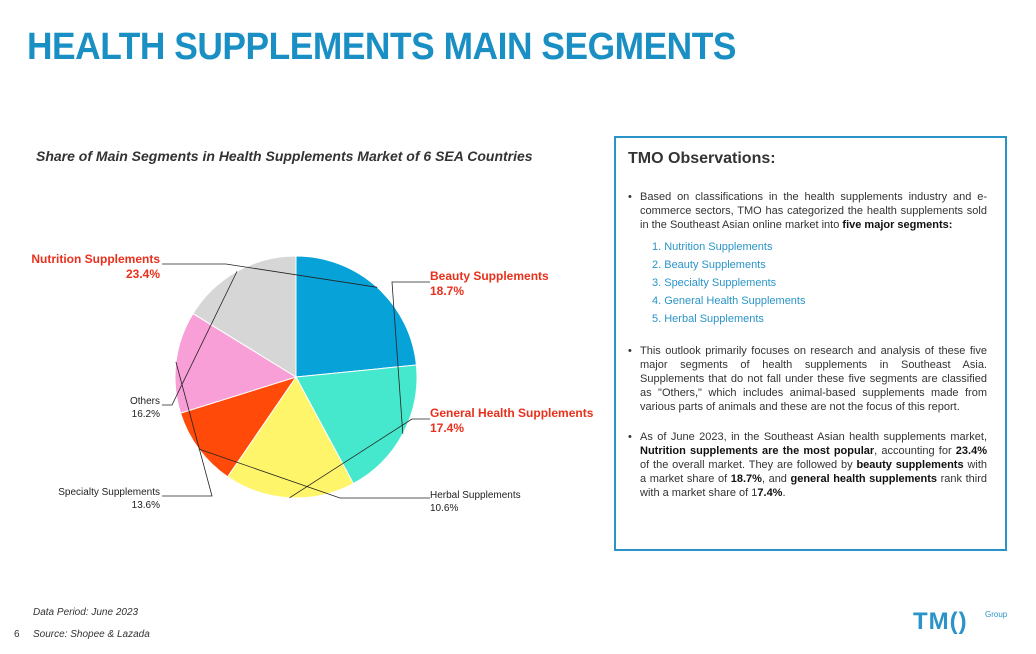  What do you see at coordinates (91, 634) in the screenshot?
I see `data-source: Source: Shopee & Lazada` at bounding box center [91, 634].